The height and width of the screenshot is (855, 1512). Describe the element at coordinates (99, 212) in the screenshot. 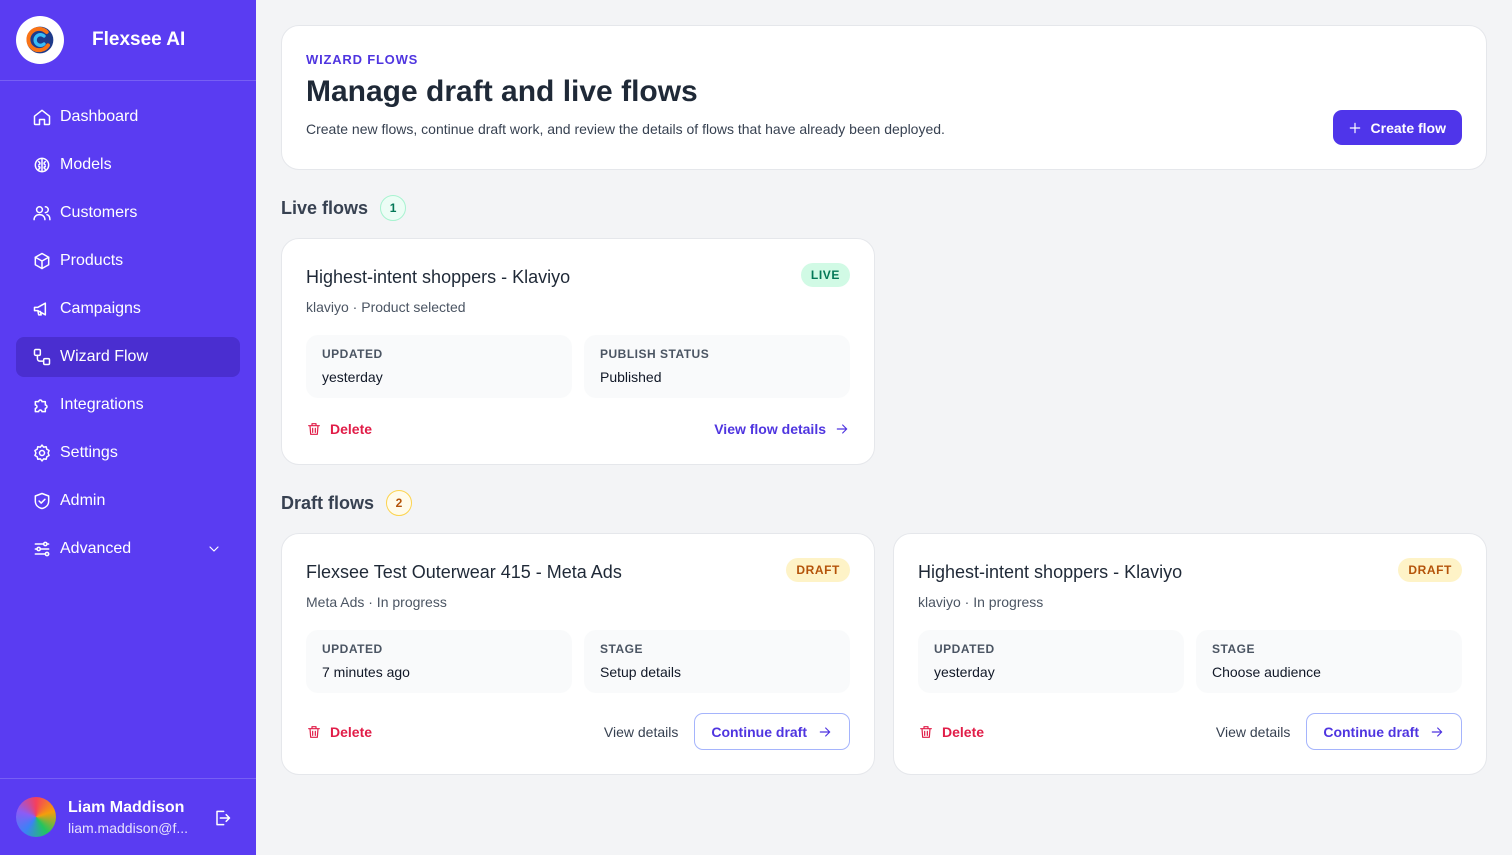

I see `nav-label: Customers` at that location.